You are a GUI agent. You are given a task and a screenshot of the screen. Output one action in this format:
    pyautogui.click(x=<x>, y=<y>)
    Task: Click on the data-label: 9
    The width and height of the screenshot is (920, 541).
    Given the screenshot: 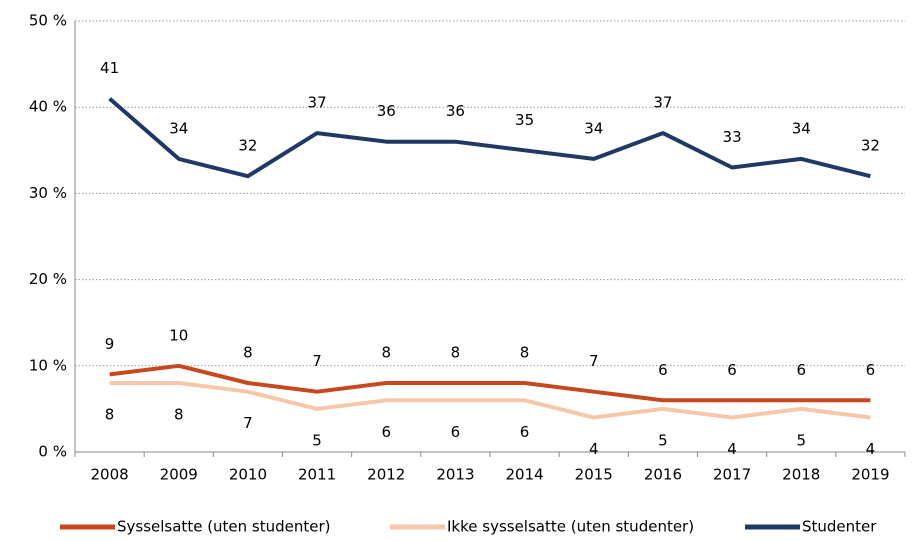 What is the action you would take?
    pyautogui.click(x=110, y=344)
    